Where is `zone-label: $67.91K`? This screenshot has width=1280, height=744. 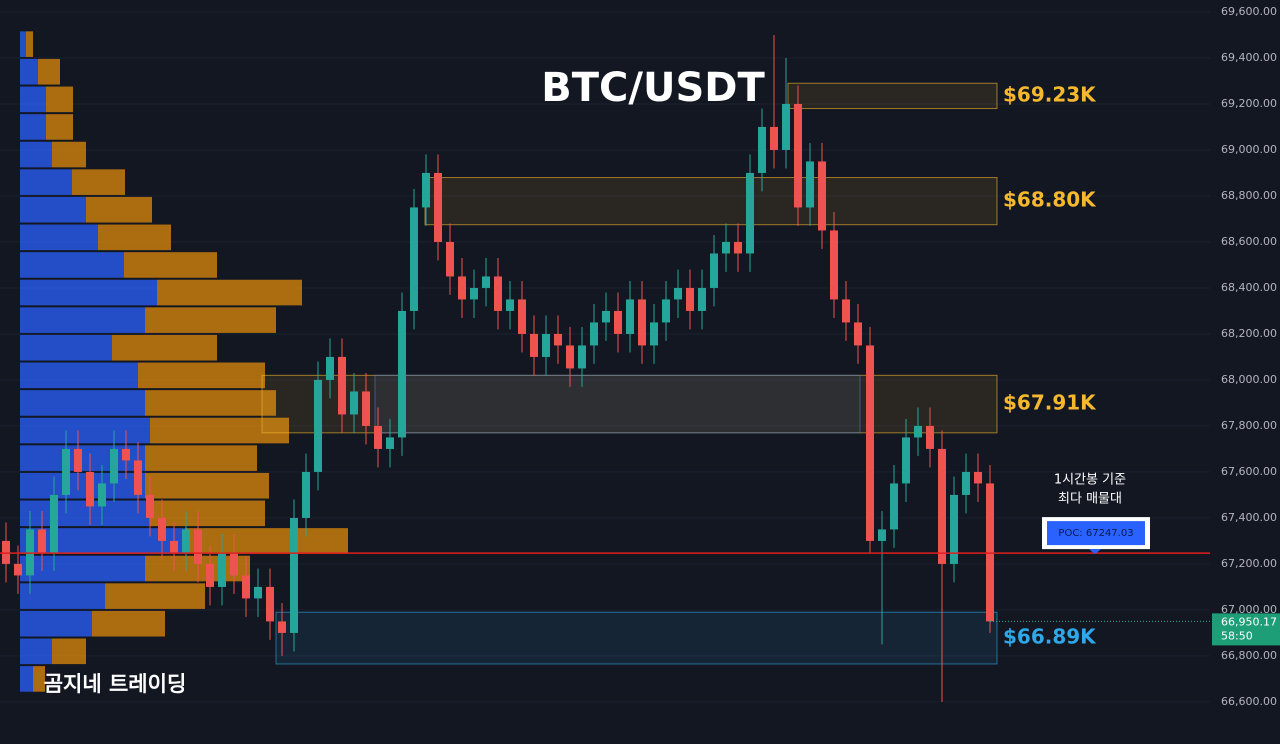
zone-label: $67.91K is located at coordinates (1050, 403).